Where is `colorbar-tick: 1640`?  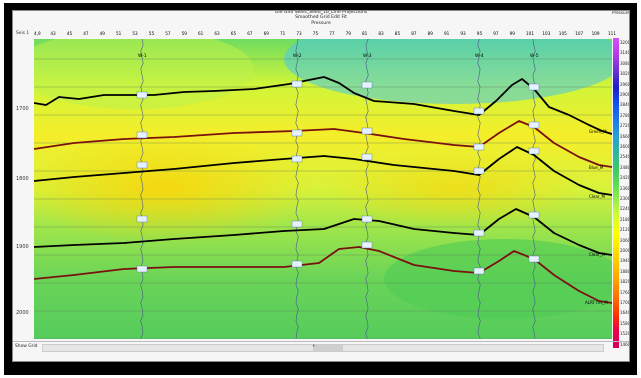 colorbar-tick: 1640 is located at coordinates (625, 313).